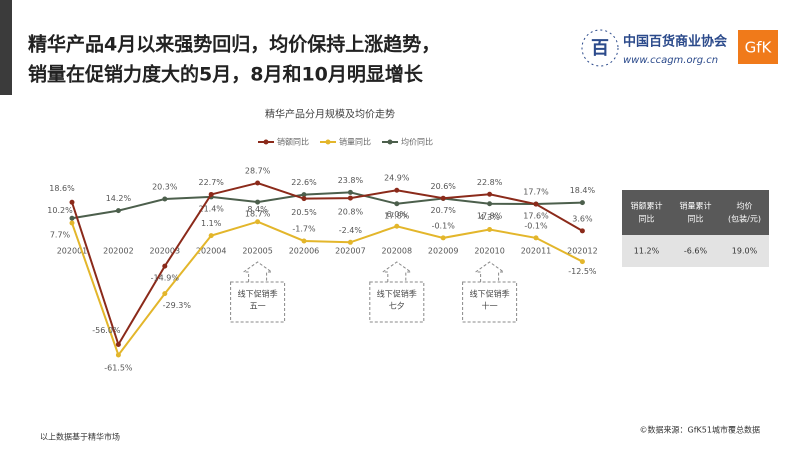  I want to click on data-label: 14.2%, so click(119, 198).